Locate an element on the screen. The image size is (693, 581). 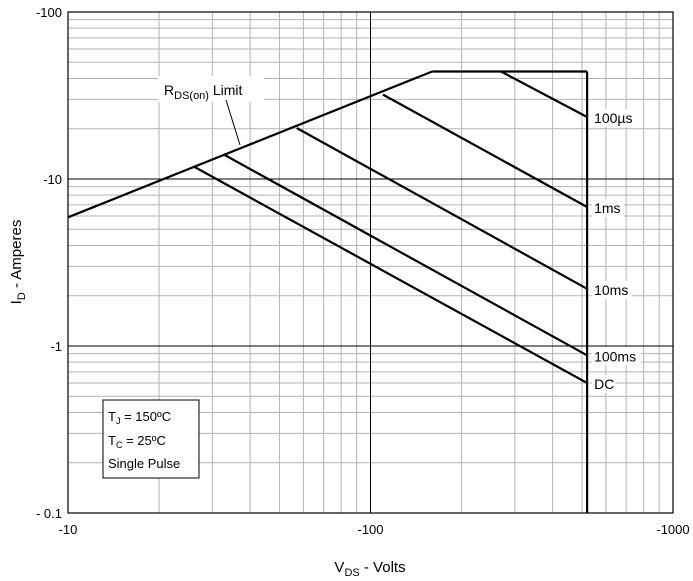
rdson-limit-label: RDS(on) Limit is located at coordinates (203, 92).